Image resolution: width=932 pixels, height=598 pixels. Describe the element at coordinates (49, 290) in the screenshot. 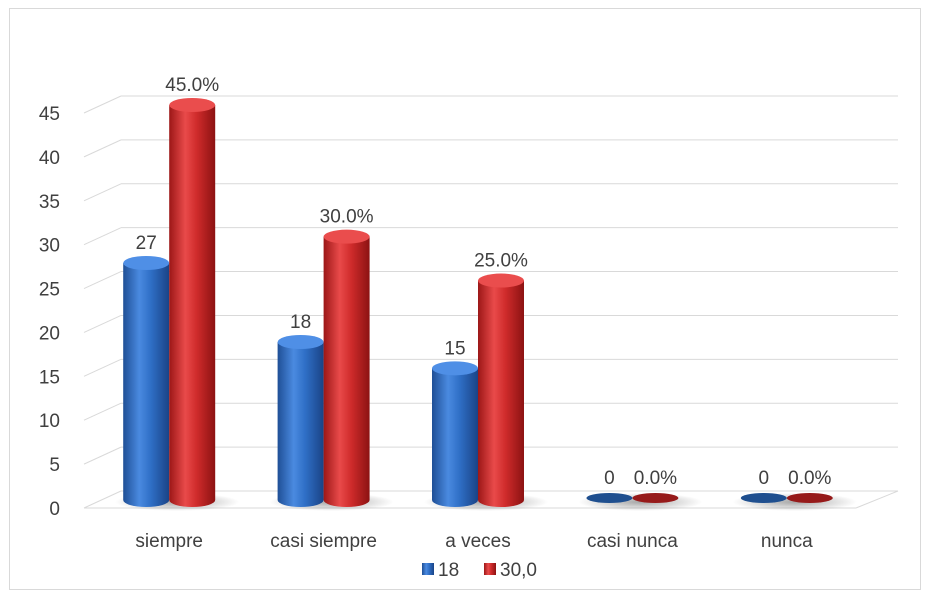

I see `y-tick-label: 25` at that location.